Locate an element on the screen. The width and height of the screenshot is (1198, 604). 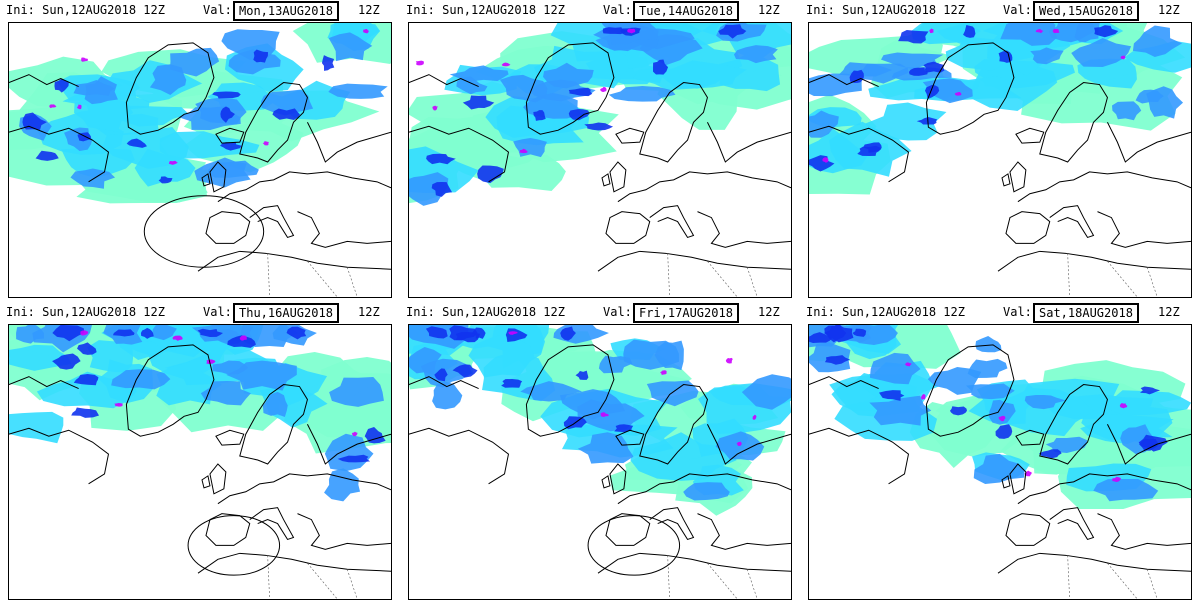
borders is located at coordinates (1112, 577).